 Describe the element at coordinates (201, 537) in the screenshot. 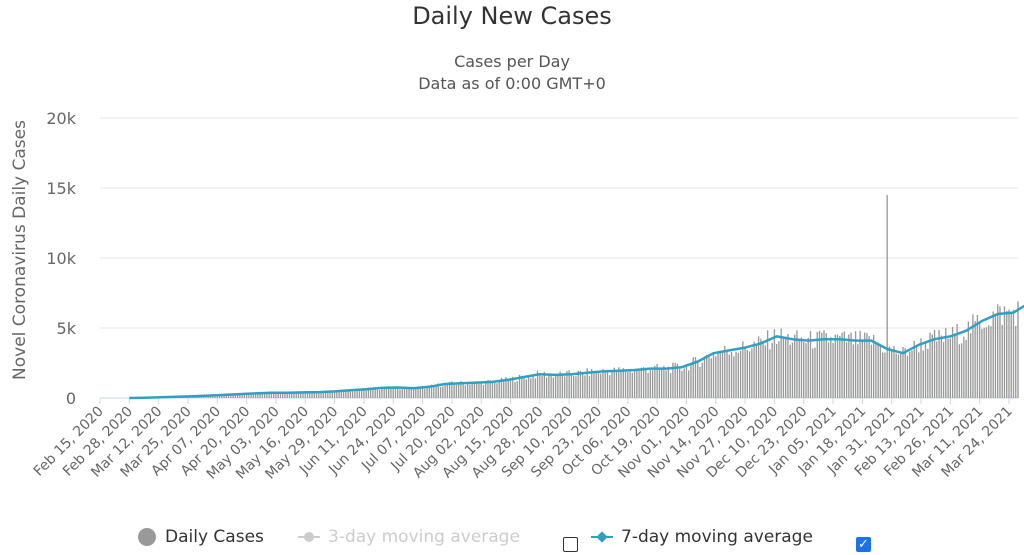

I see `legend-item-daily-cases: Daily Cases` at that location.